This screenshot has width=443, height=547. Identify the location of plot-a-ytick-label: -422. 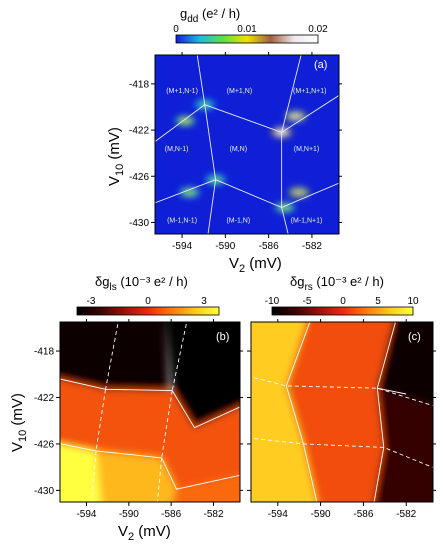
(139, 131).